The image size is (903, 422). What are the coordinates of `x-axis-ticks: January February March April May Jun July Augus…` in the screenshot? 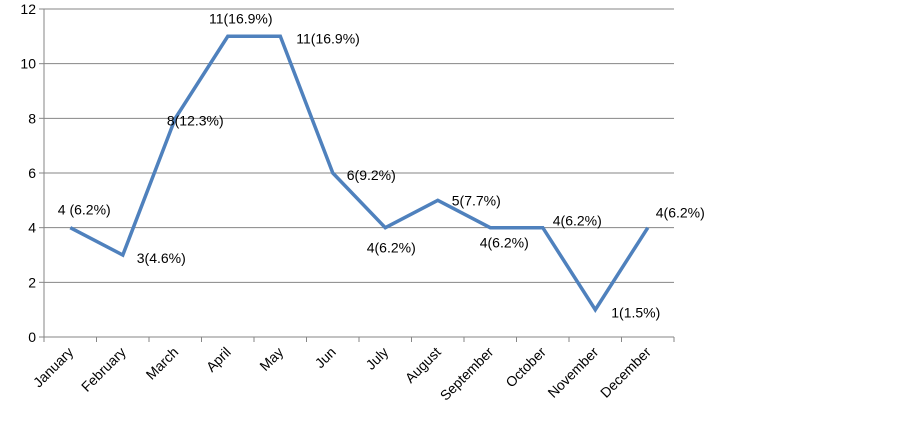 It's located at (352, 370).